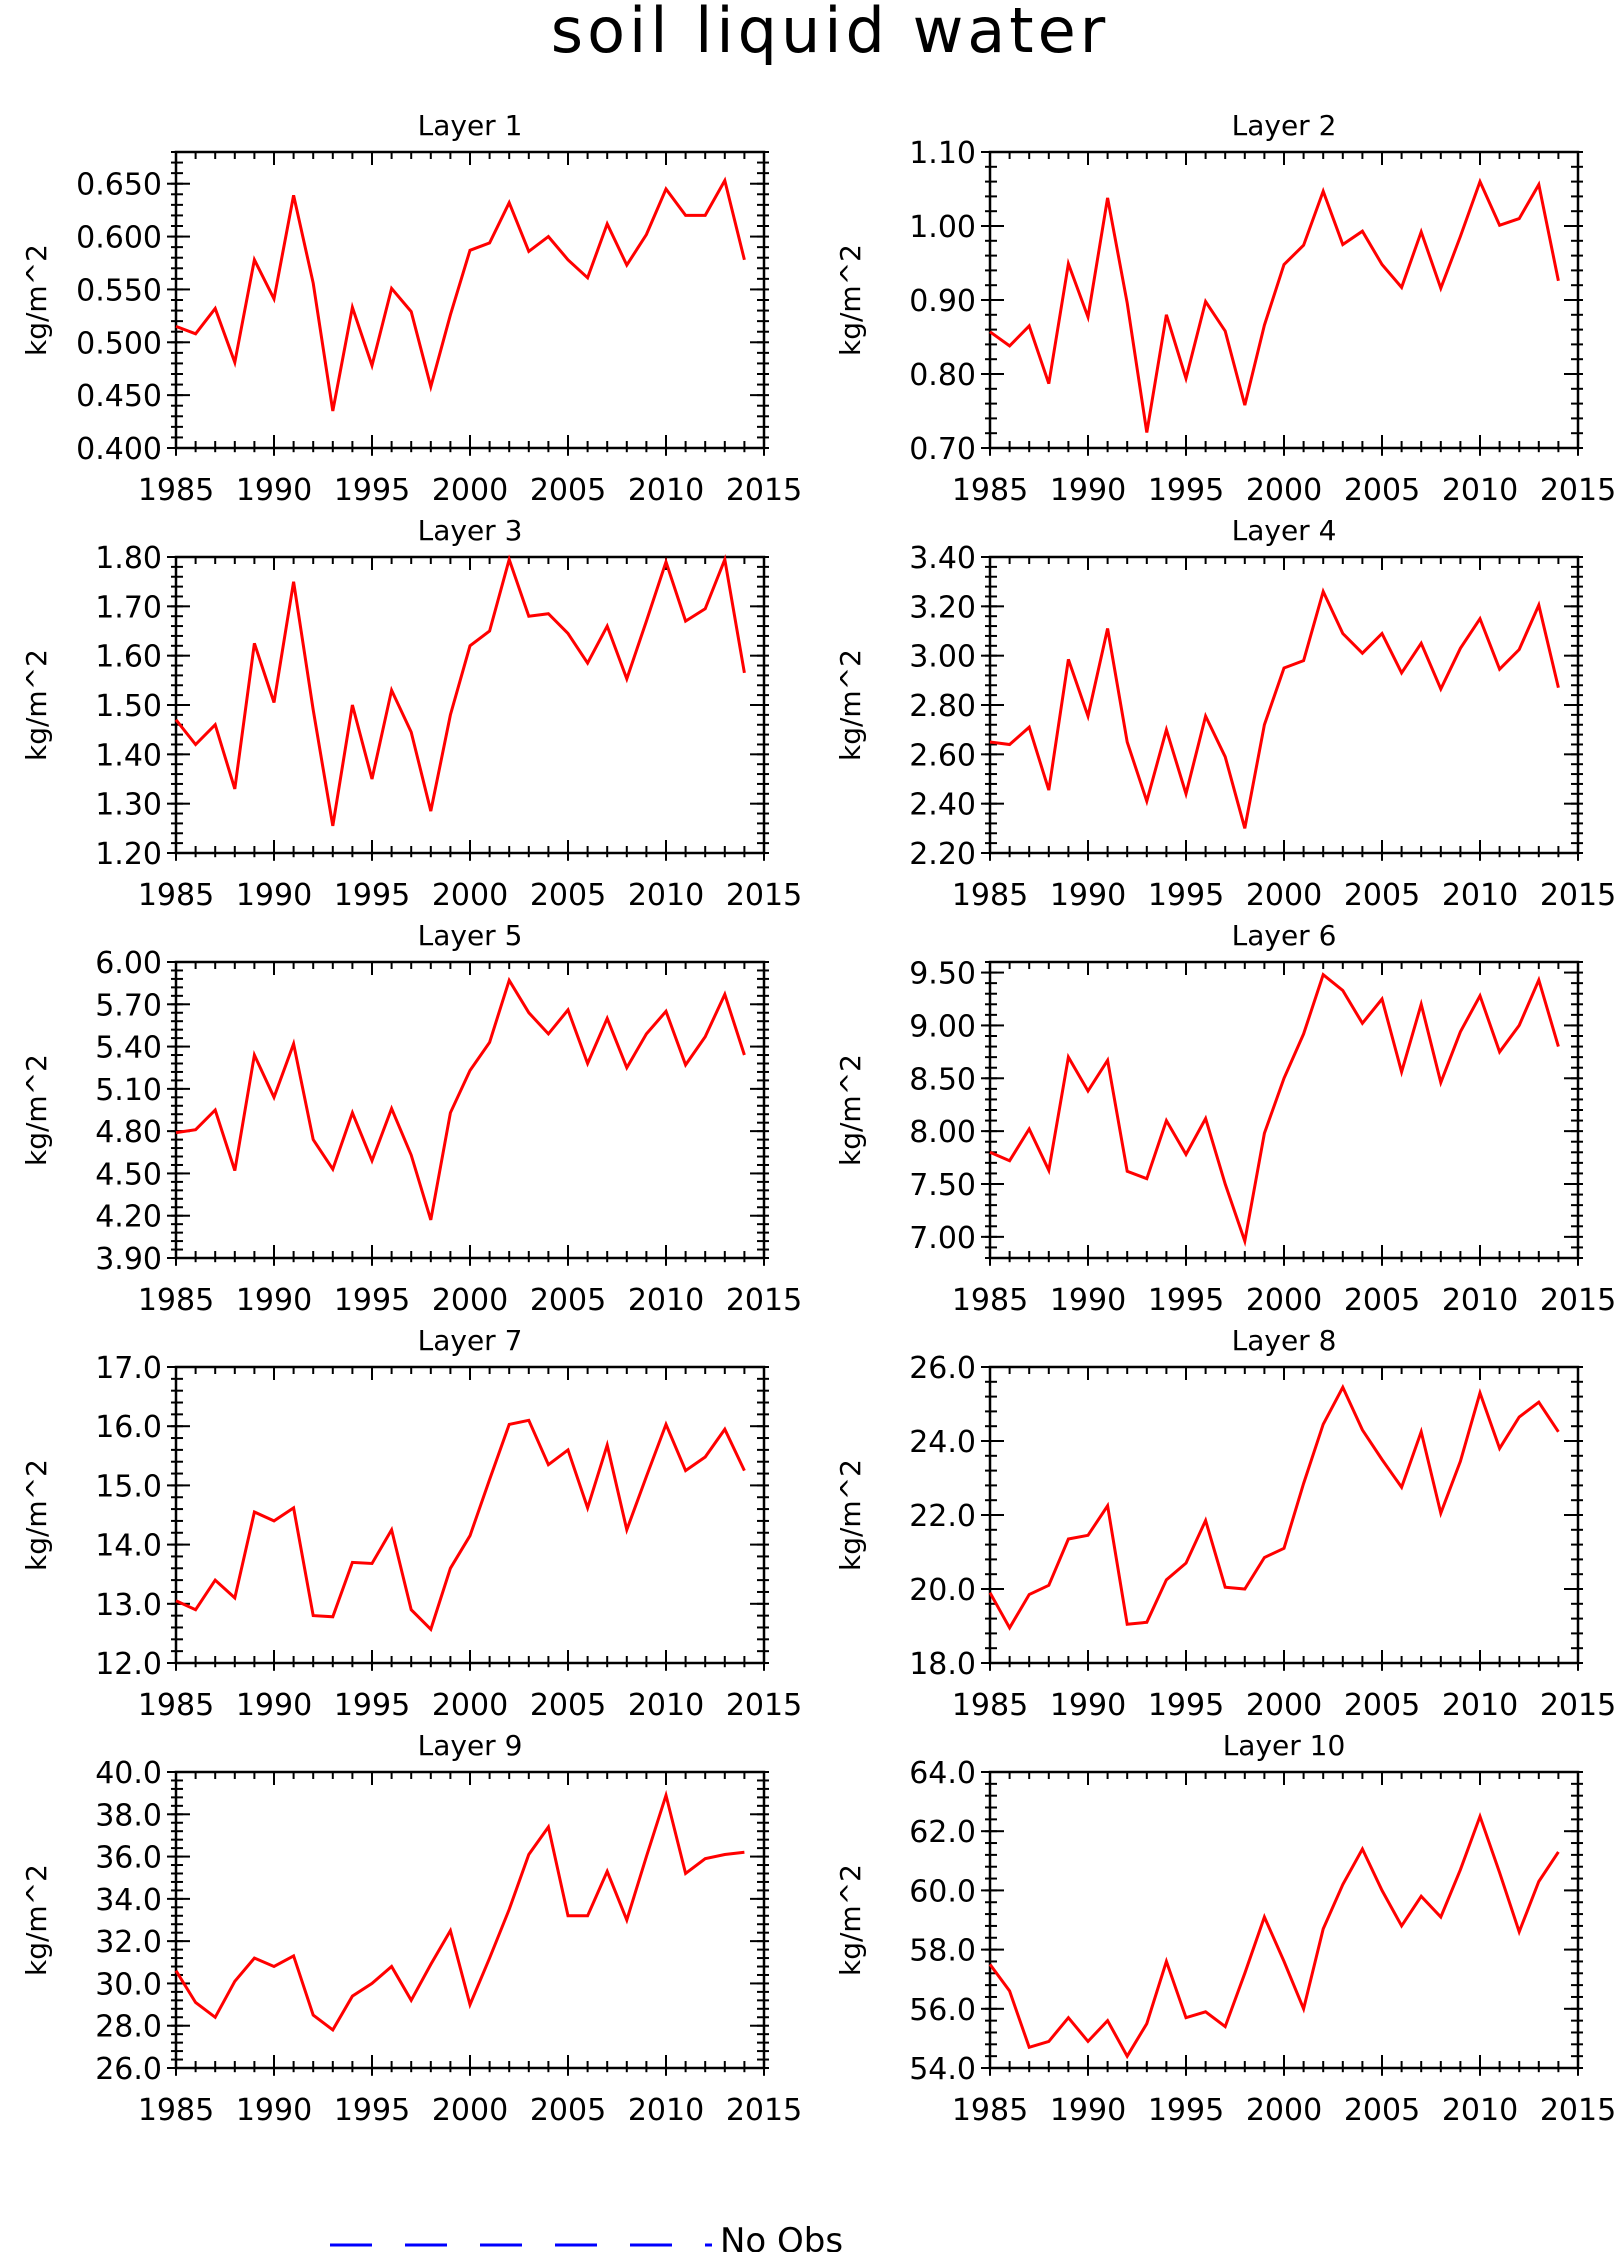 This screenshot has height=2252, width=1620. What do you see at coordinates (128, 2027) in the screenshot?
I see `y-tick-label: 28.0` at bounding box center [128, 2027].